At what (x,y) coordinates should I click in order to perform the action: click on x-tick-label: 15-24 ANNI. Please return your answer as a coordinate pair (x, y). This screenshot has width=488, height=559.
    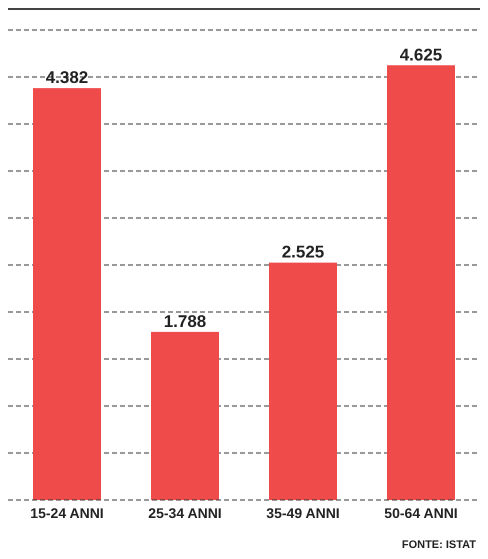
    Looking at the image, I should click on (67, 512).